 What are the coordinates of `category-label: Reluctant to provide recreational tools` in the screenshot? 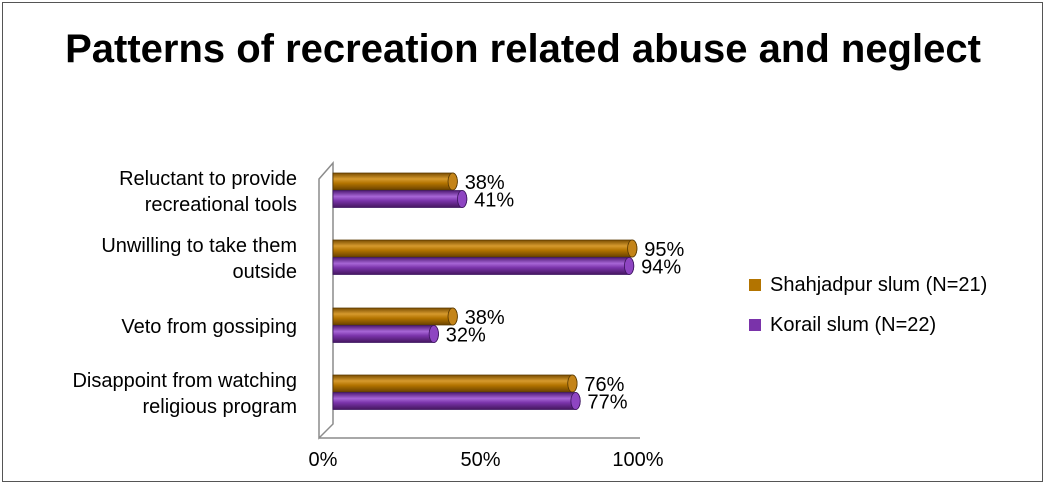 It's located at (208, 192).